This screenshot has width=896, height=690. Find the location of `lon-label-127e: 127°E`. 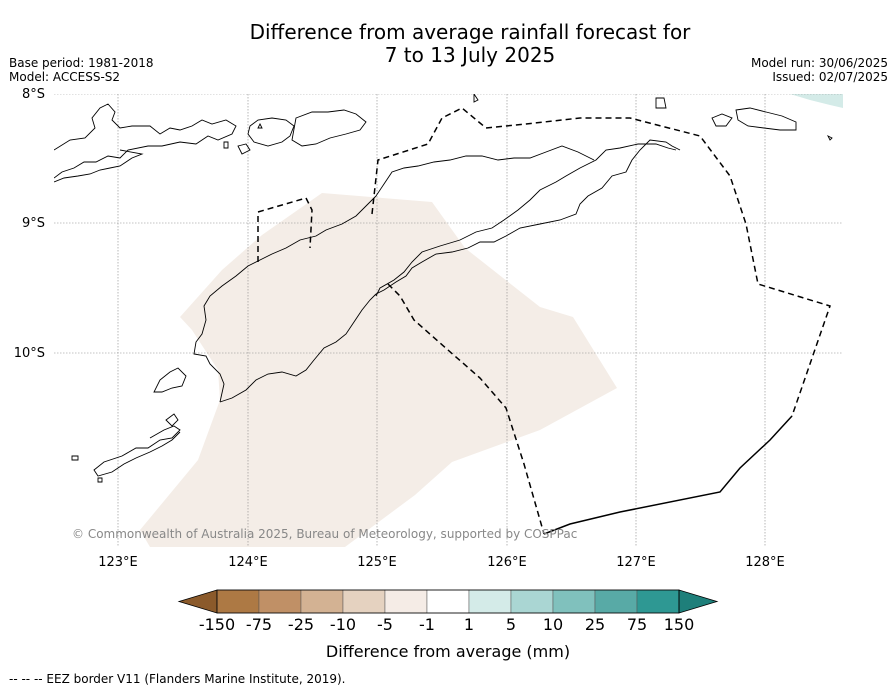

lon-label-127e: 127°E is located at coordinates (636, 562).